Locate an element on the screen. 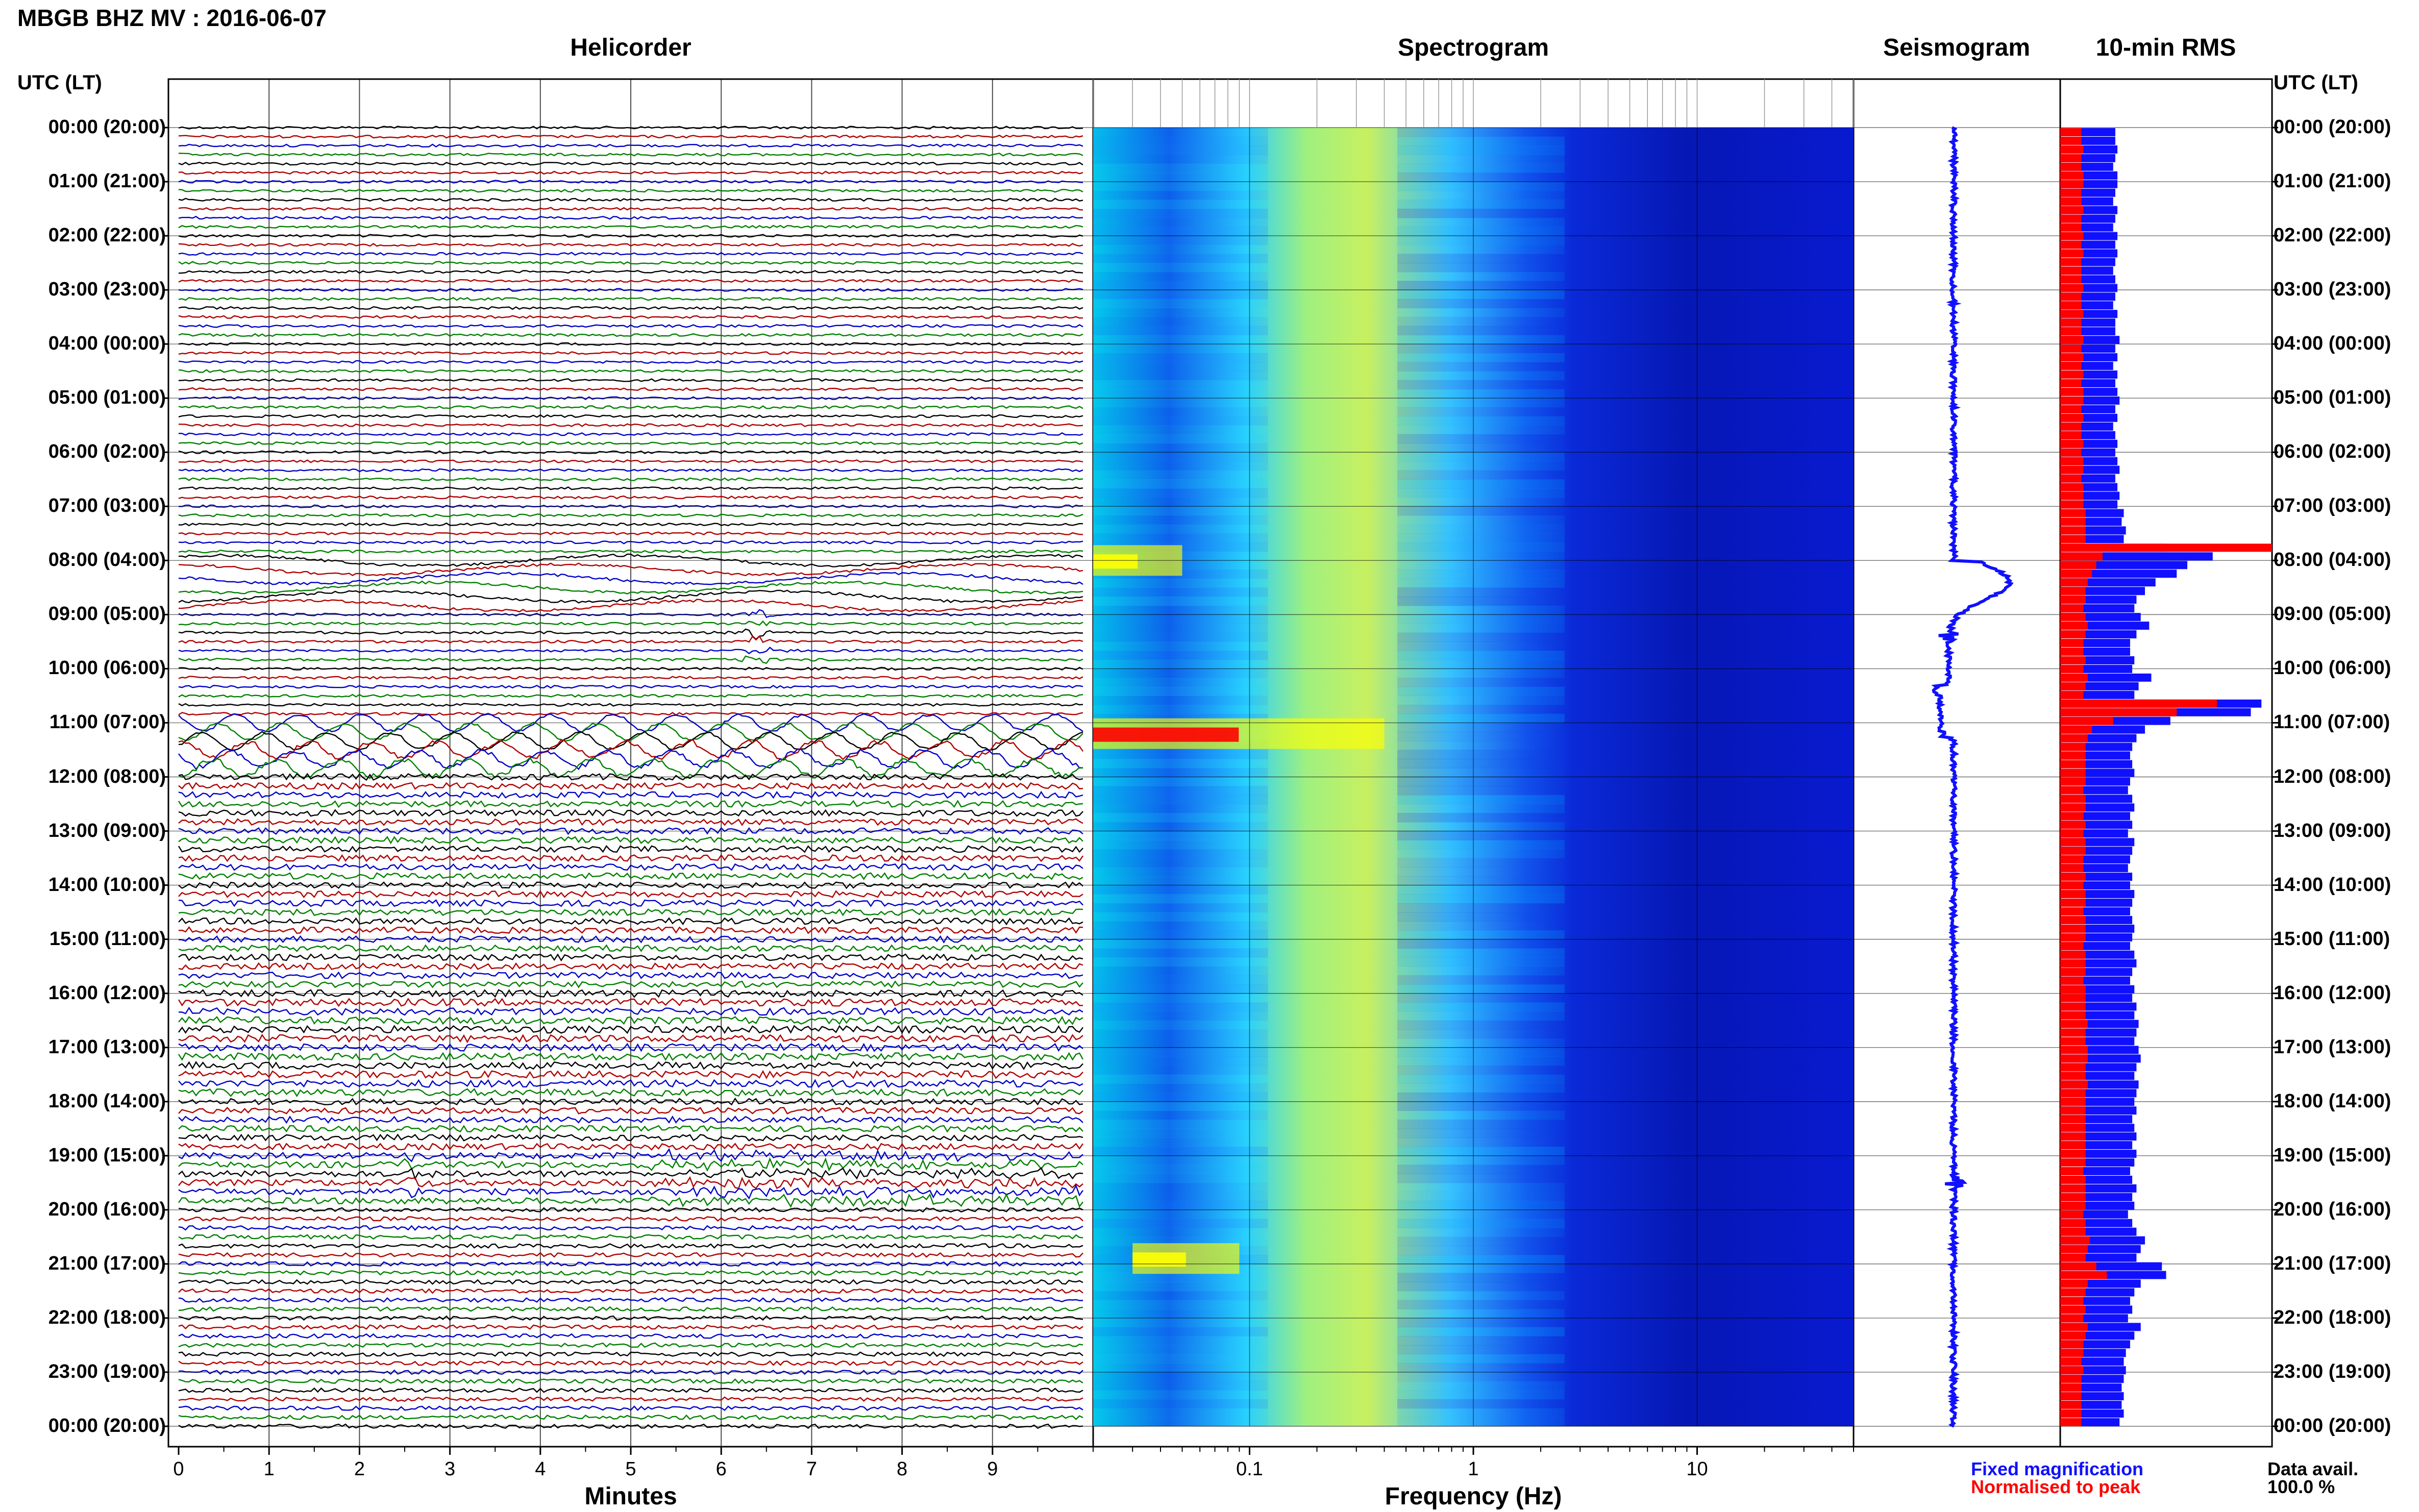 The width and height of the screenshot is (2419, 1512). spectrogram-xlabel: Frequency (Hz) is located at coordinates (1473, 1496).